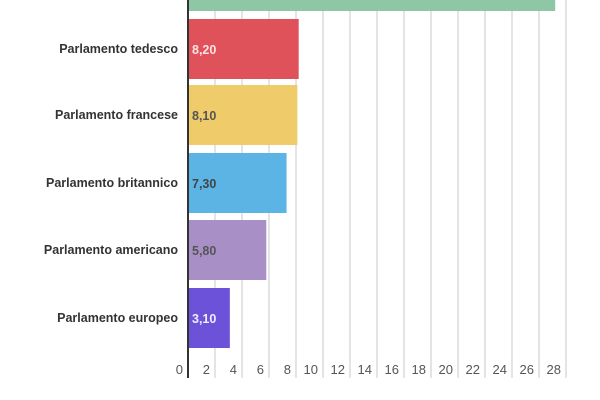 The height and width of the screenshot is (400, 600). Describe the element at coordinates (116, 115) in the screenshot. I see `category-label: Parlamento francese` at that location.